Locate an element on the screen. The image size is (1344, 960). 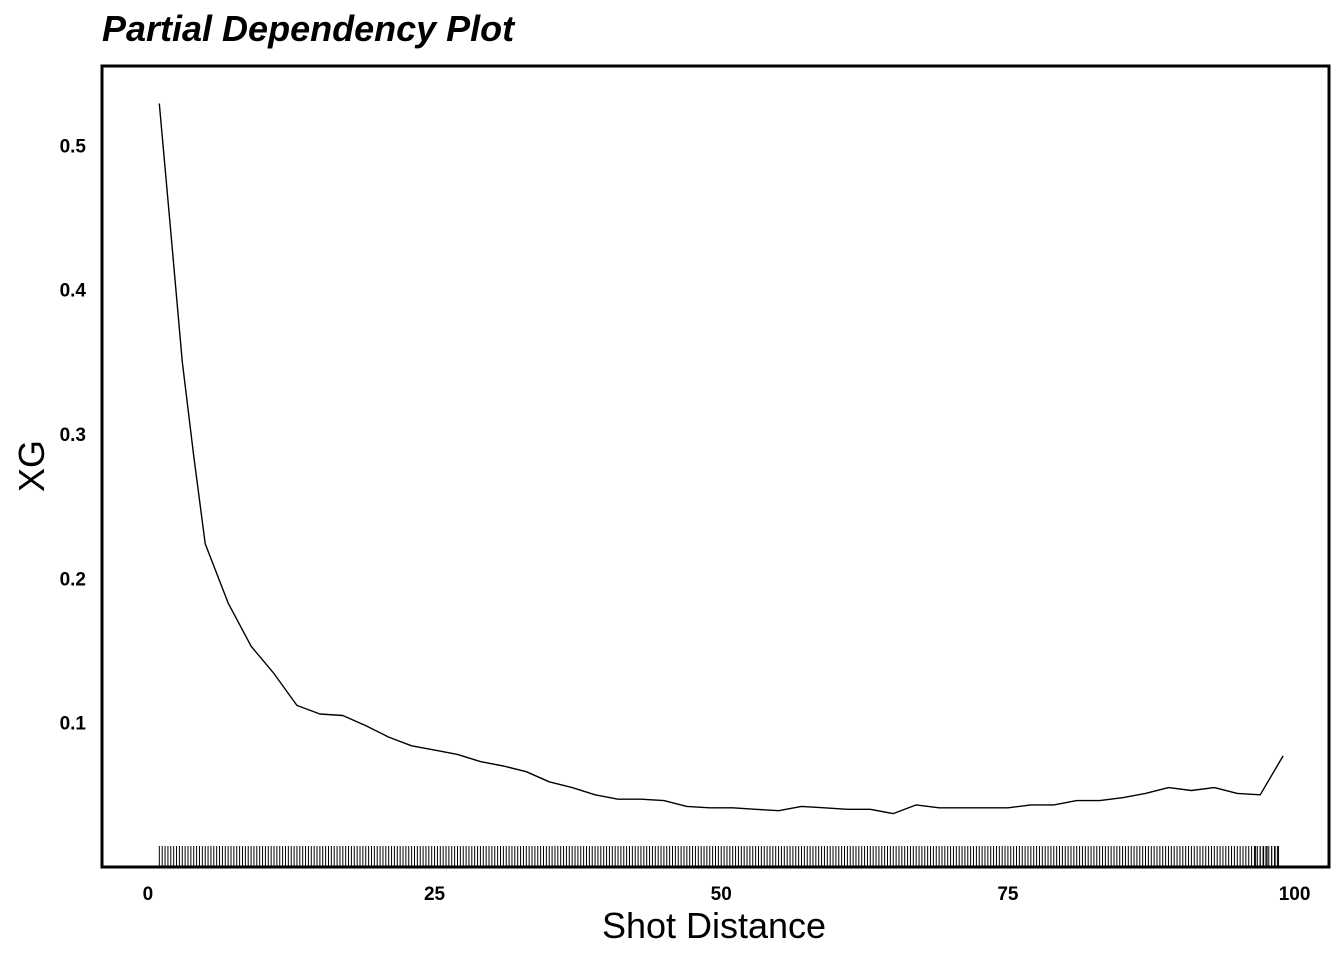
x-axis: 0 25 50 75 100 is located at coordinates (727, 894).